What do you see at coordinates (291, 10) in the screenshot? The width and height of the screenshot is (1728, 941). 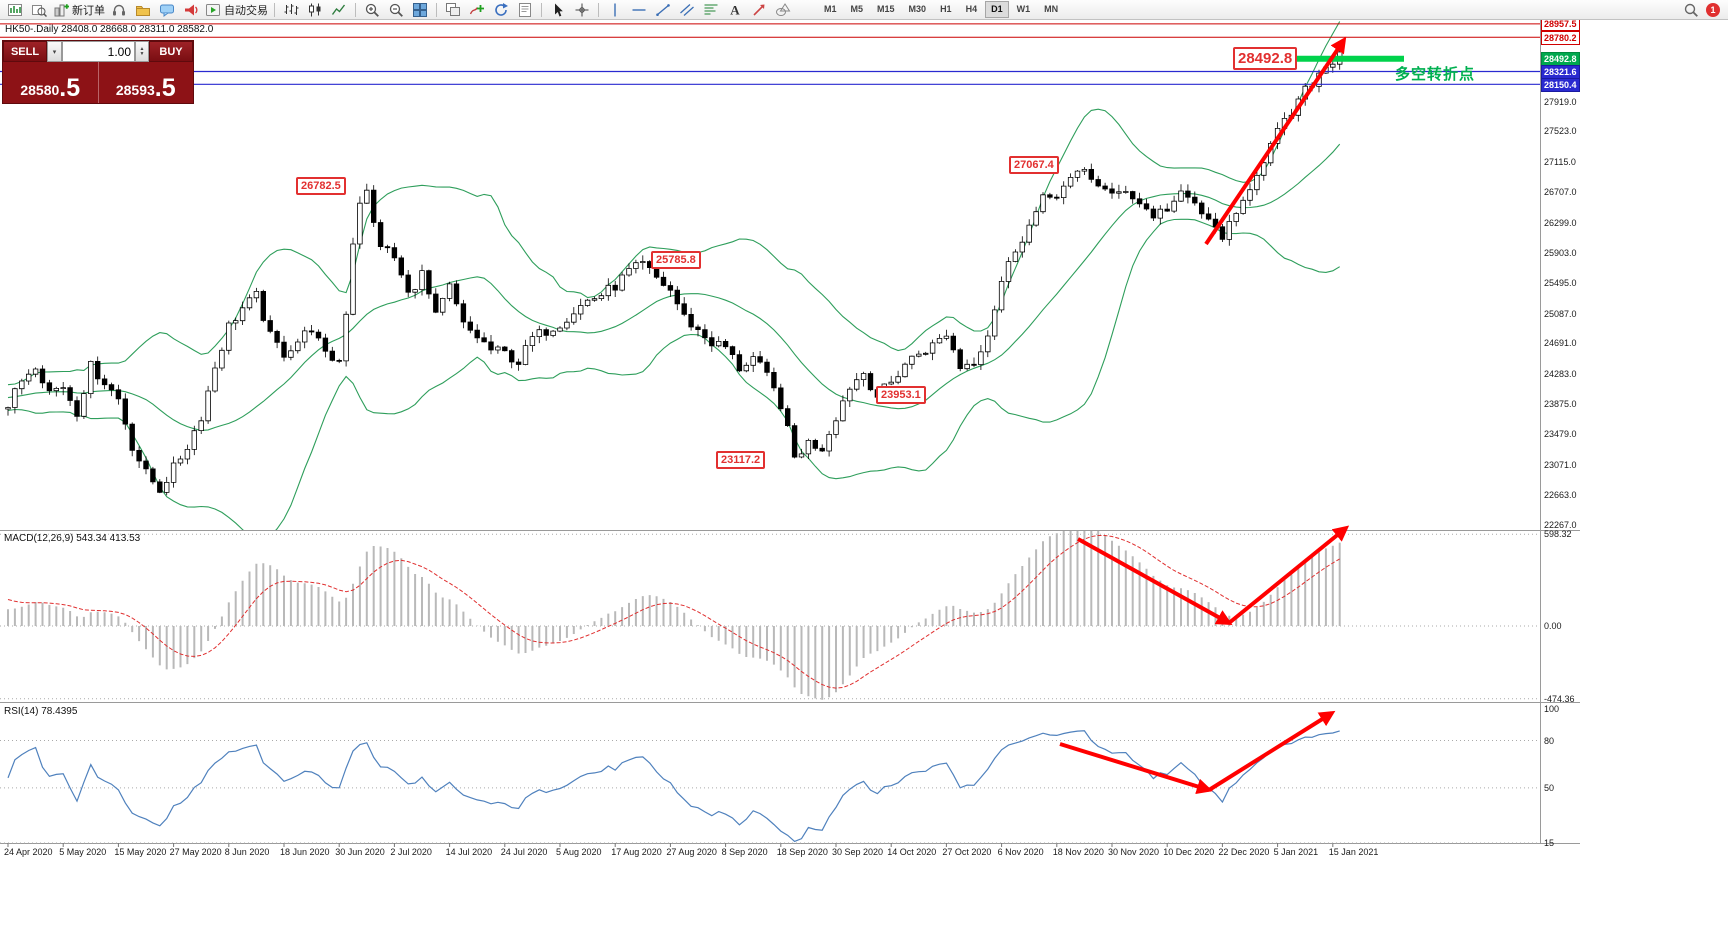 I see `bar-chart-icon` at bounding box center [291, 10].